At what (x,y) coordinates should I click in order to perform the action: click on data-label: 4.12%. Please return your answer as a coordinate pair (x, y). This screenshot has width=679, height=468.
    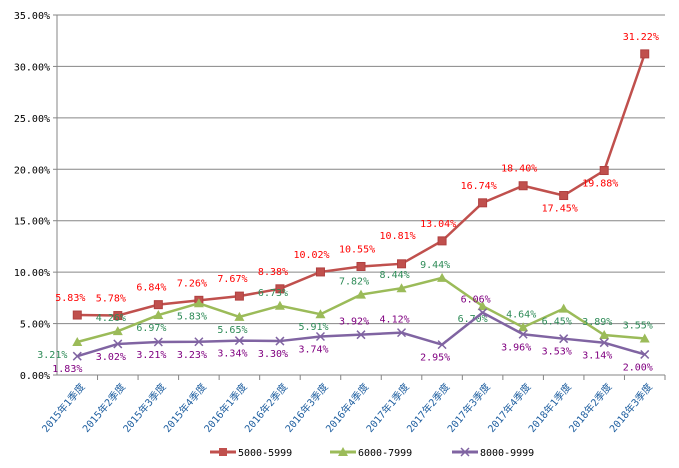
    Looking at the image, I should click on (395, 320).